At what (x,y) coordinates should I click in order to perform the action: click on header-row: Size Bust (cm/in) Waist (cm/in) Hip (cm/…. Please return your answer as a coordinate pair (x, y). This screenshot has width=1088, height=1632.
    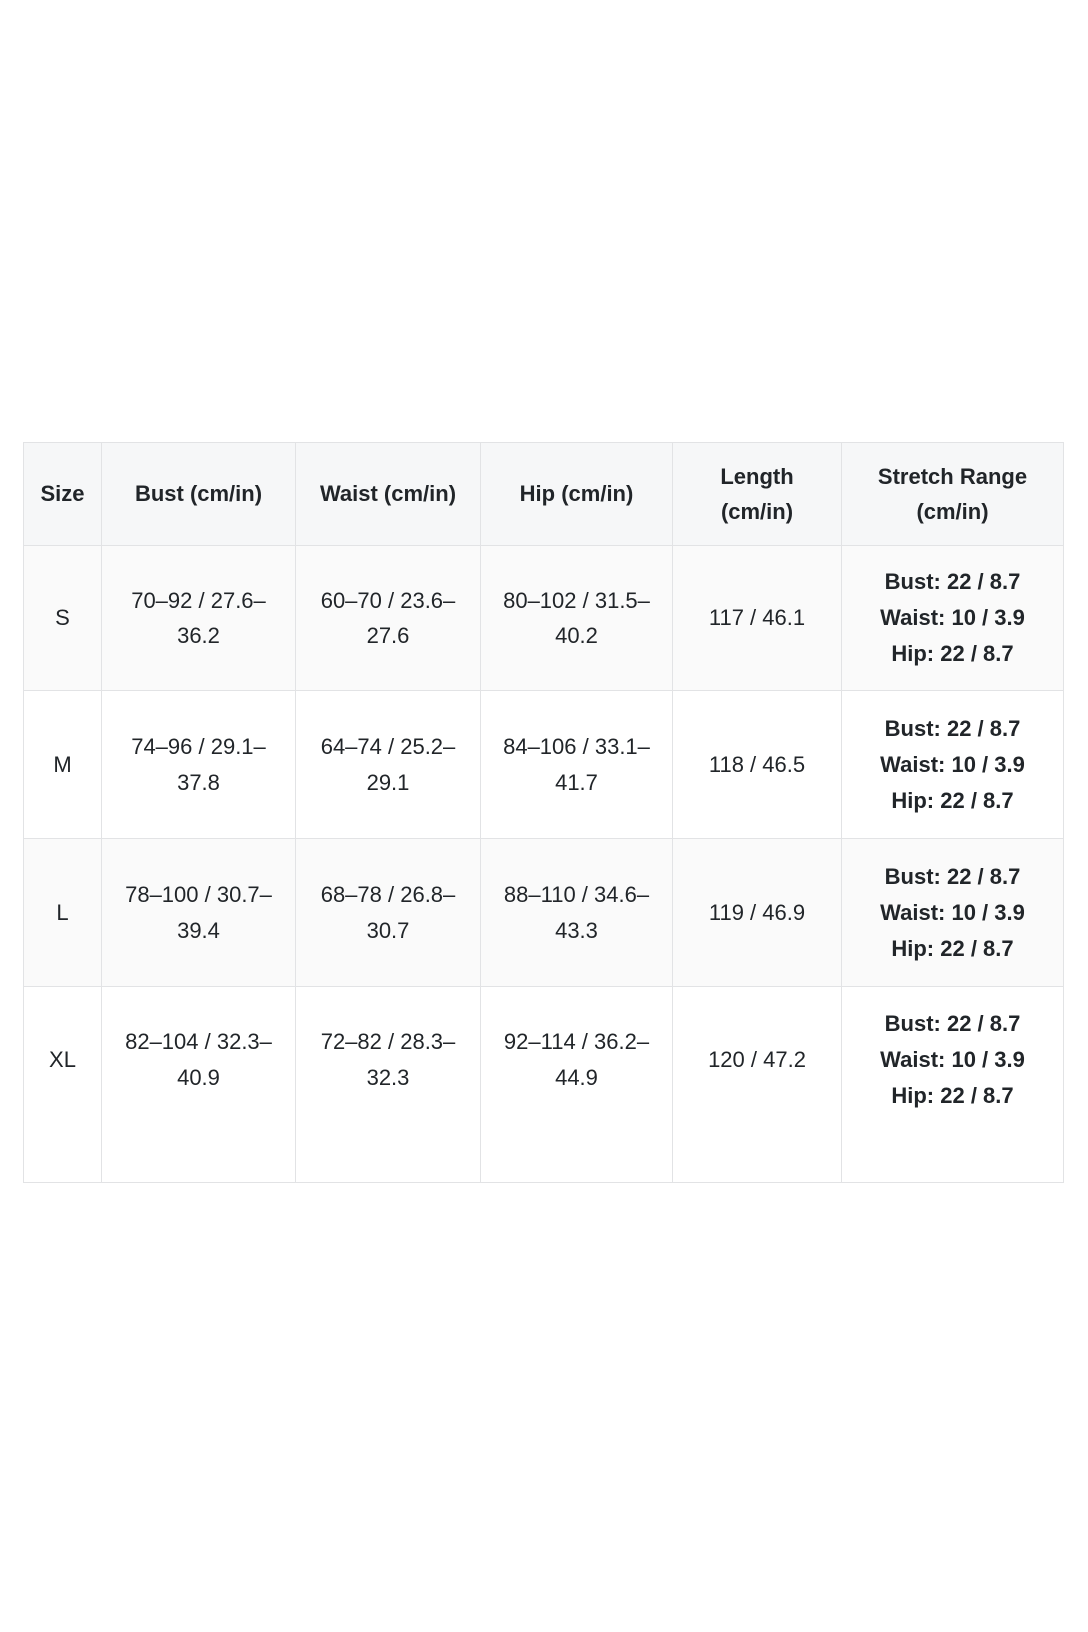
    Looking at the image, I should click on (543, 494).